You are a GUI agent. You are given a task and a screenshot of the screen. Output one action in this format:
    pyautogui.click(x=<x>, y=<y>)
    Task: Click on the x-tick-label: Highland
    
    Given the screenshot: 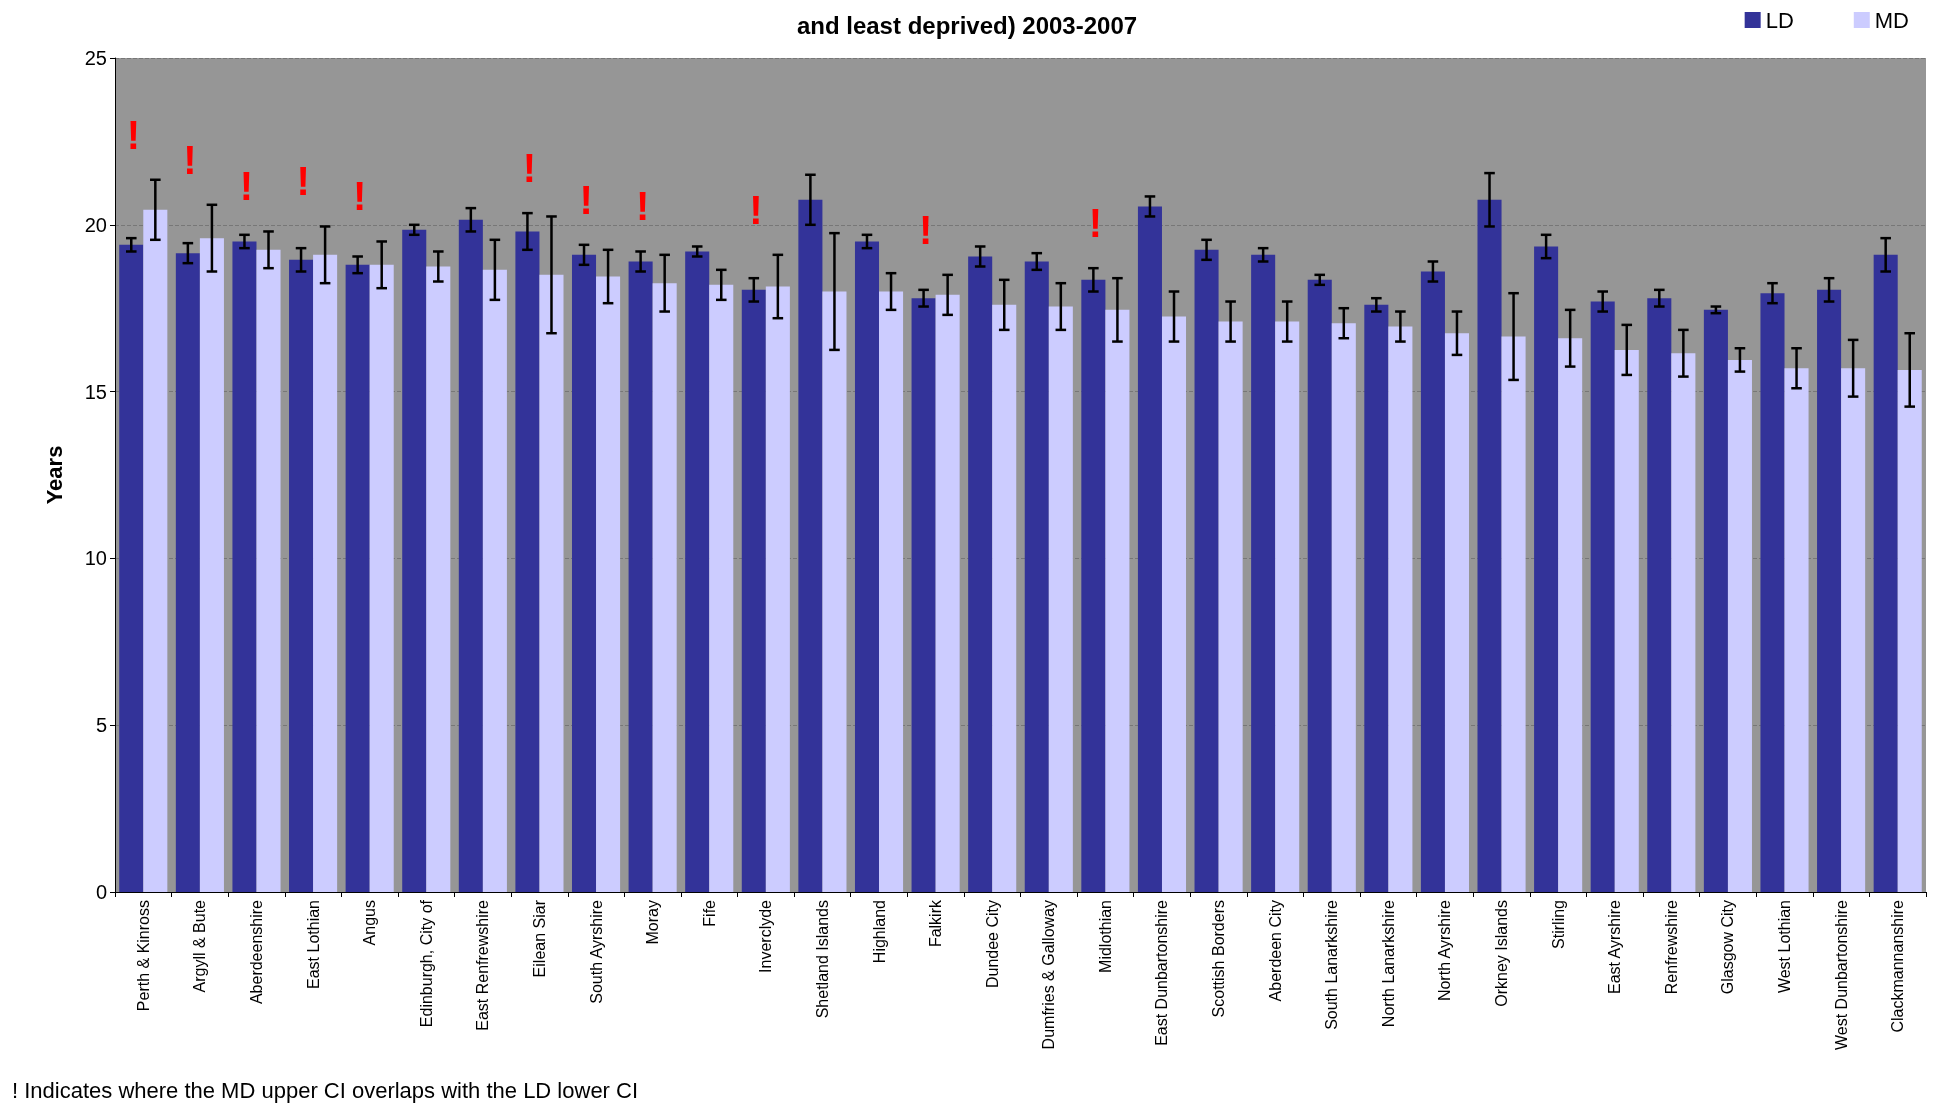 What is the action you would take?
    pyautogui.click(x=879, y=932)
    